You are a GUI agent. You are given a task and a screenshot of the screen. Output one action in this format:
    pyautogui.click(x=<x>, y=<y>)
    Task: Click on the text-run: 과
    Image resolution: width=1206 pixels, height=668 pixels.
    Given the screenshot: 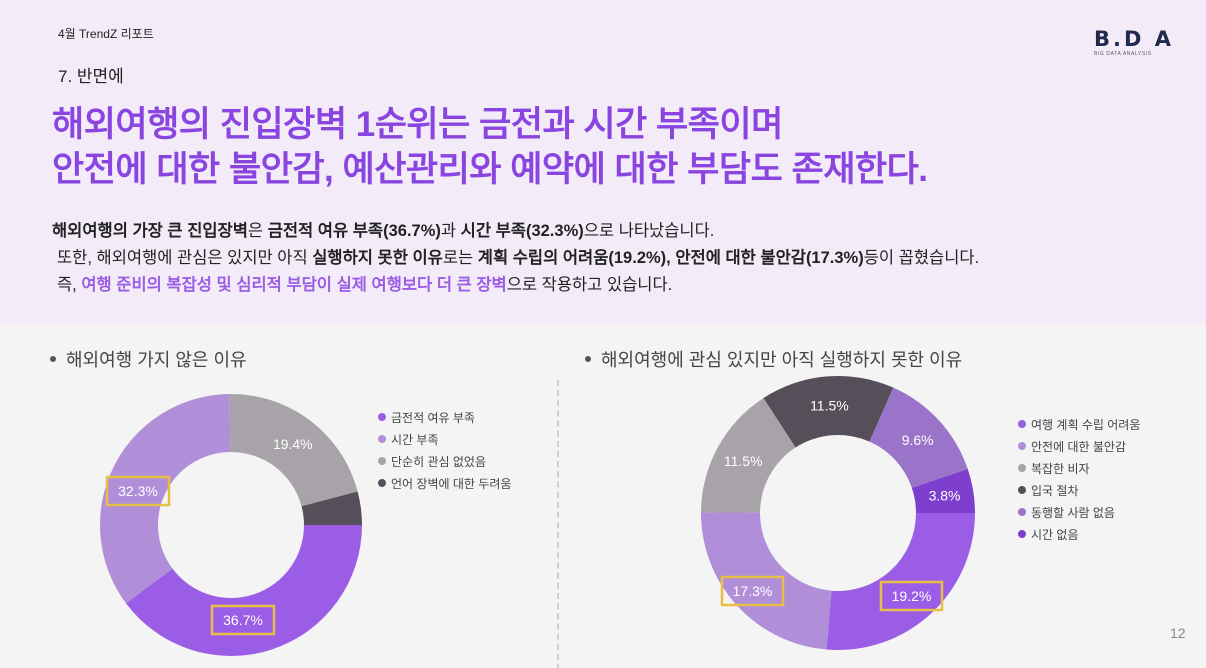 What is the action you would take?
    pyautogui.click(x=450, y=231)
    